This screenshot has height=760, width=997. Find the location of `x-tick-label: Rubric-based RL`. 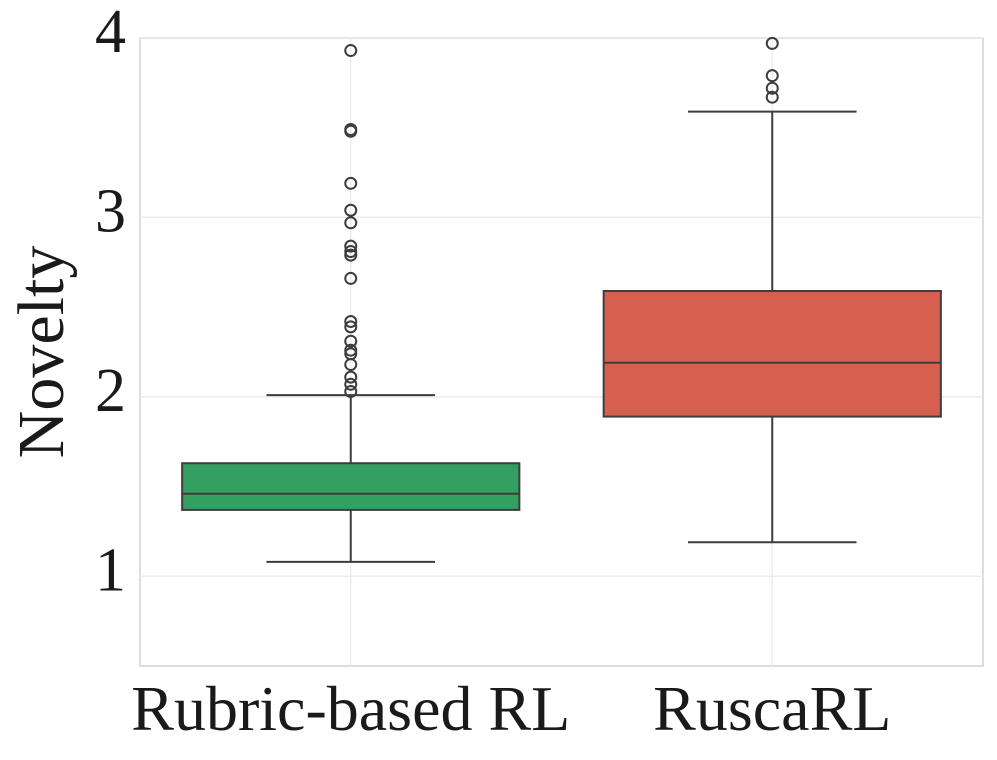

x-tick-label: Rubric-based RL is located at coordinates (350, 708).